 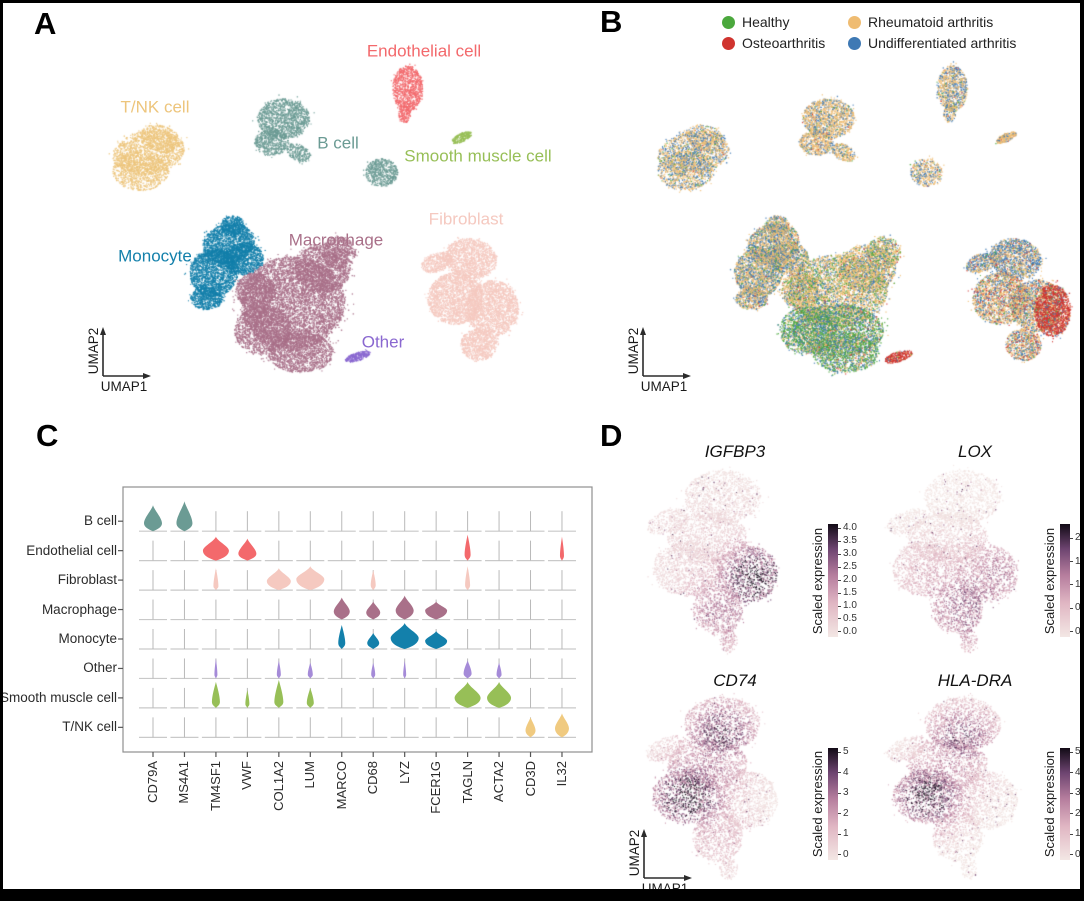 I want to click on violin-grid, so click(x=355, y=621).